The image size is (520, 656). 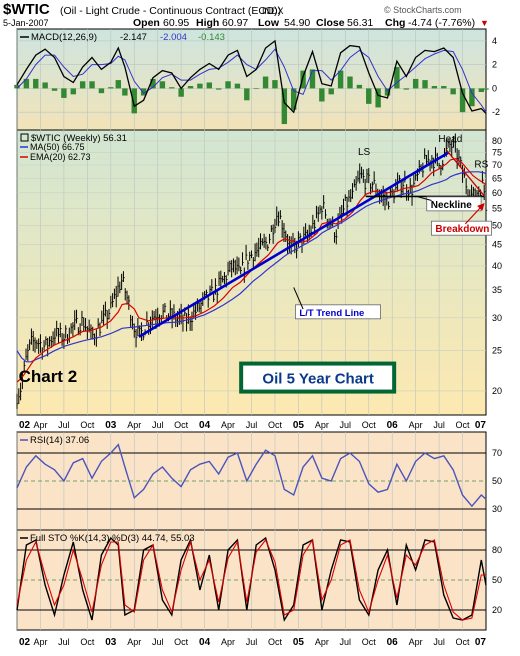 I want to click on rsi-tick-label: 50, so click(x=497, y=481).